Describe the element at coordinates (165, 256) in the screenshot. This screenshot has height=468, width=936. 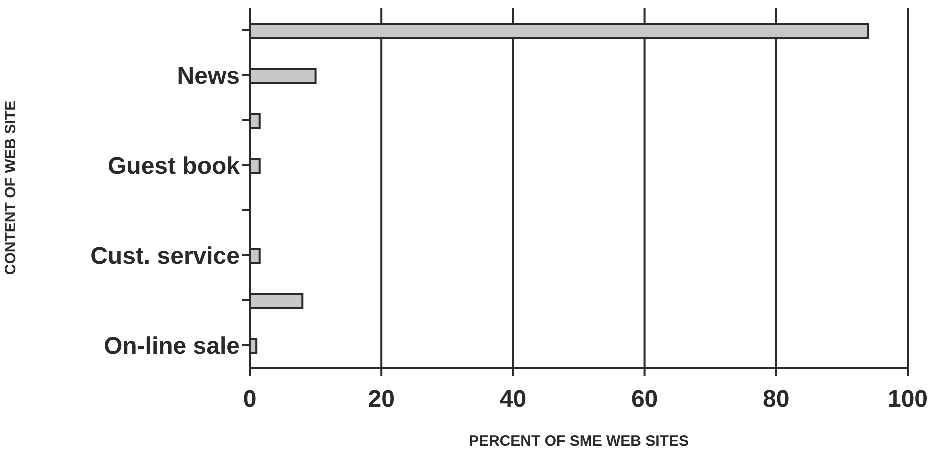
I see `y-tick-label: Cust. service` at that location.